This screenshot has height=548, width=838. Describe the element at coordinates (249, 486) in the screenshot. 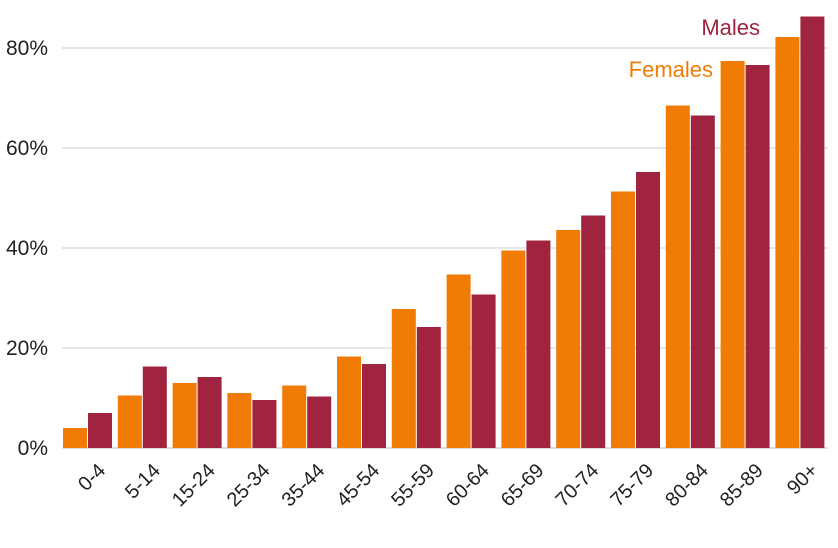

I see `x-tick-label: 25-34` at that location.